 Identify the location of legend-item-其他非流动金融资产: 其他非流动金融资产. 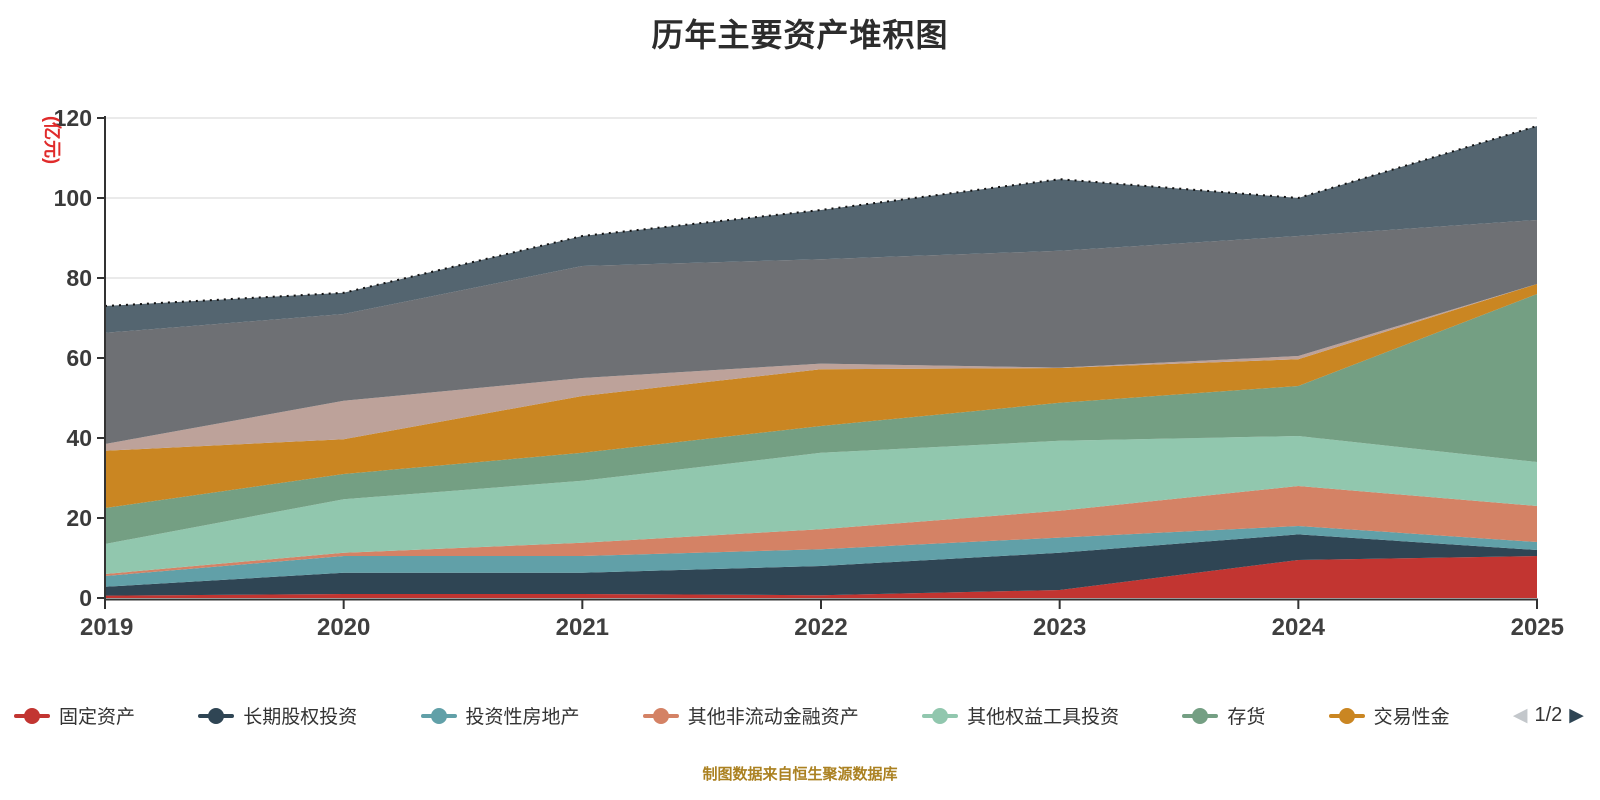
(750, 715).